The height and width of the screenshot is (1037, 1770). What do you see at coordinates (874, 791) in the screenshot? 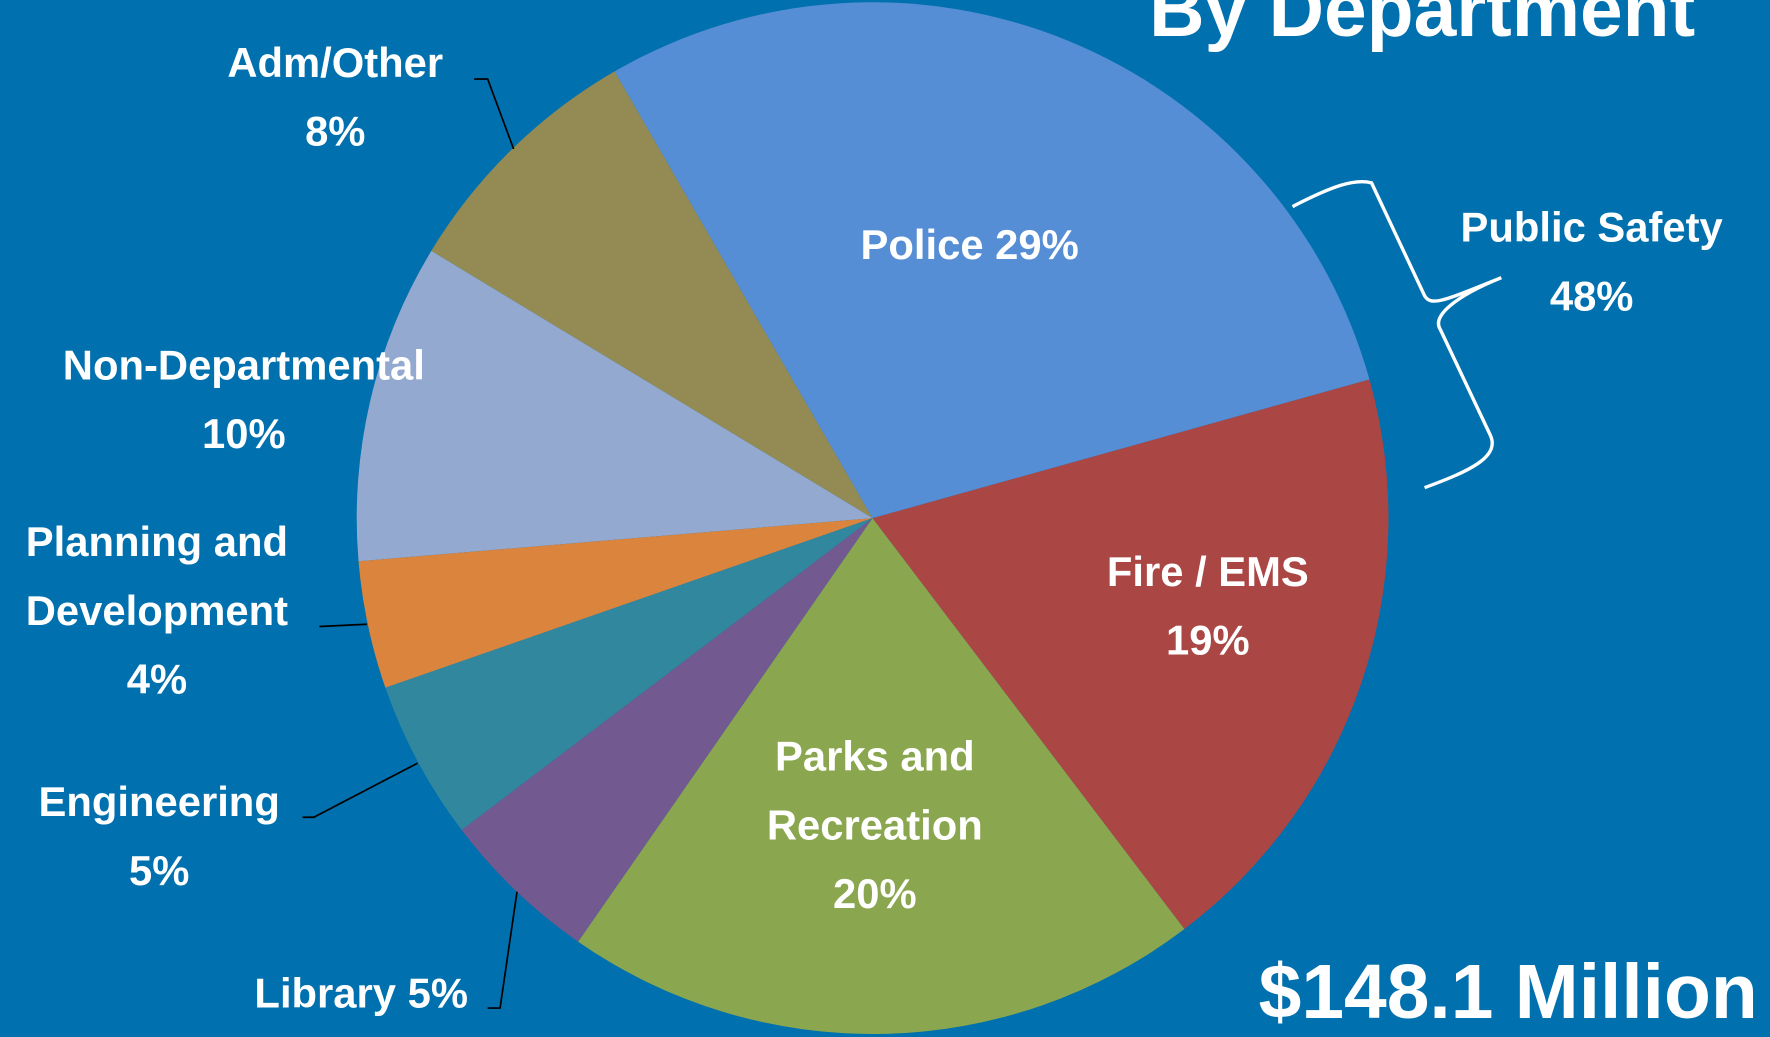
I see `slice-name: Parks and Recreation` at bounding box center [874, 791].